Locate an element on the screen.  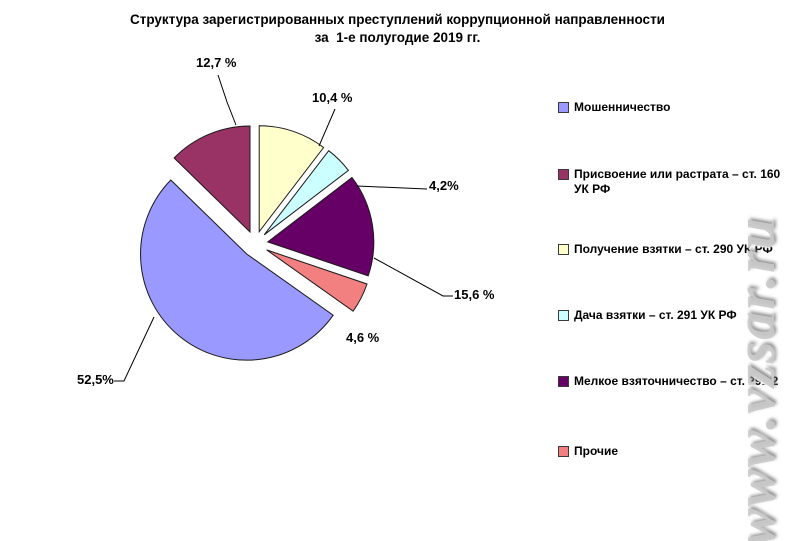
legend-item-0: Мошенничество is located at coordinates (673, 107).